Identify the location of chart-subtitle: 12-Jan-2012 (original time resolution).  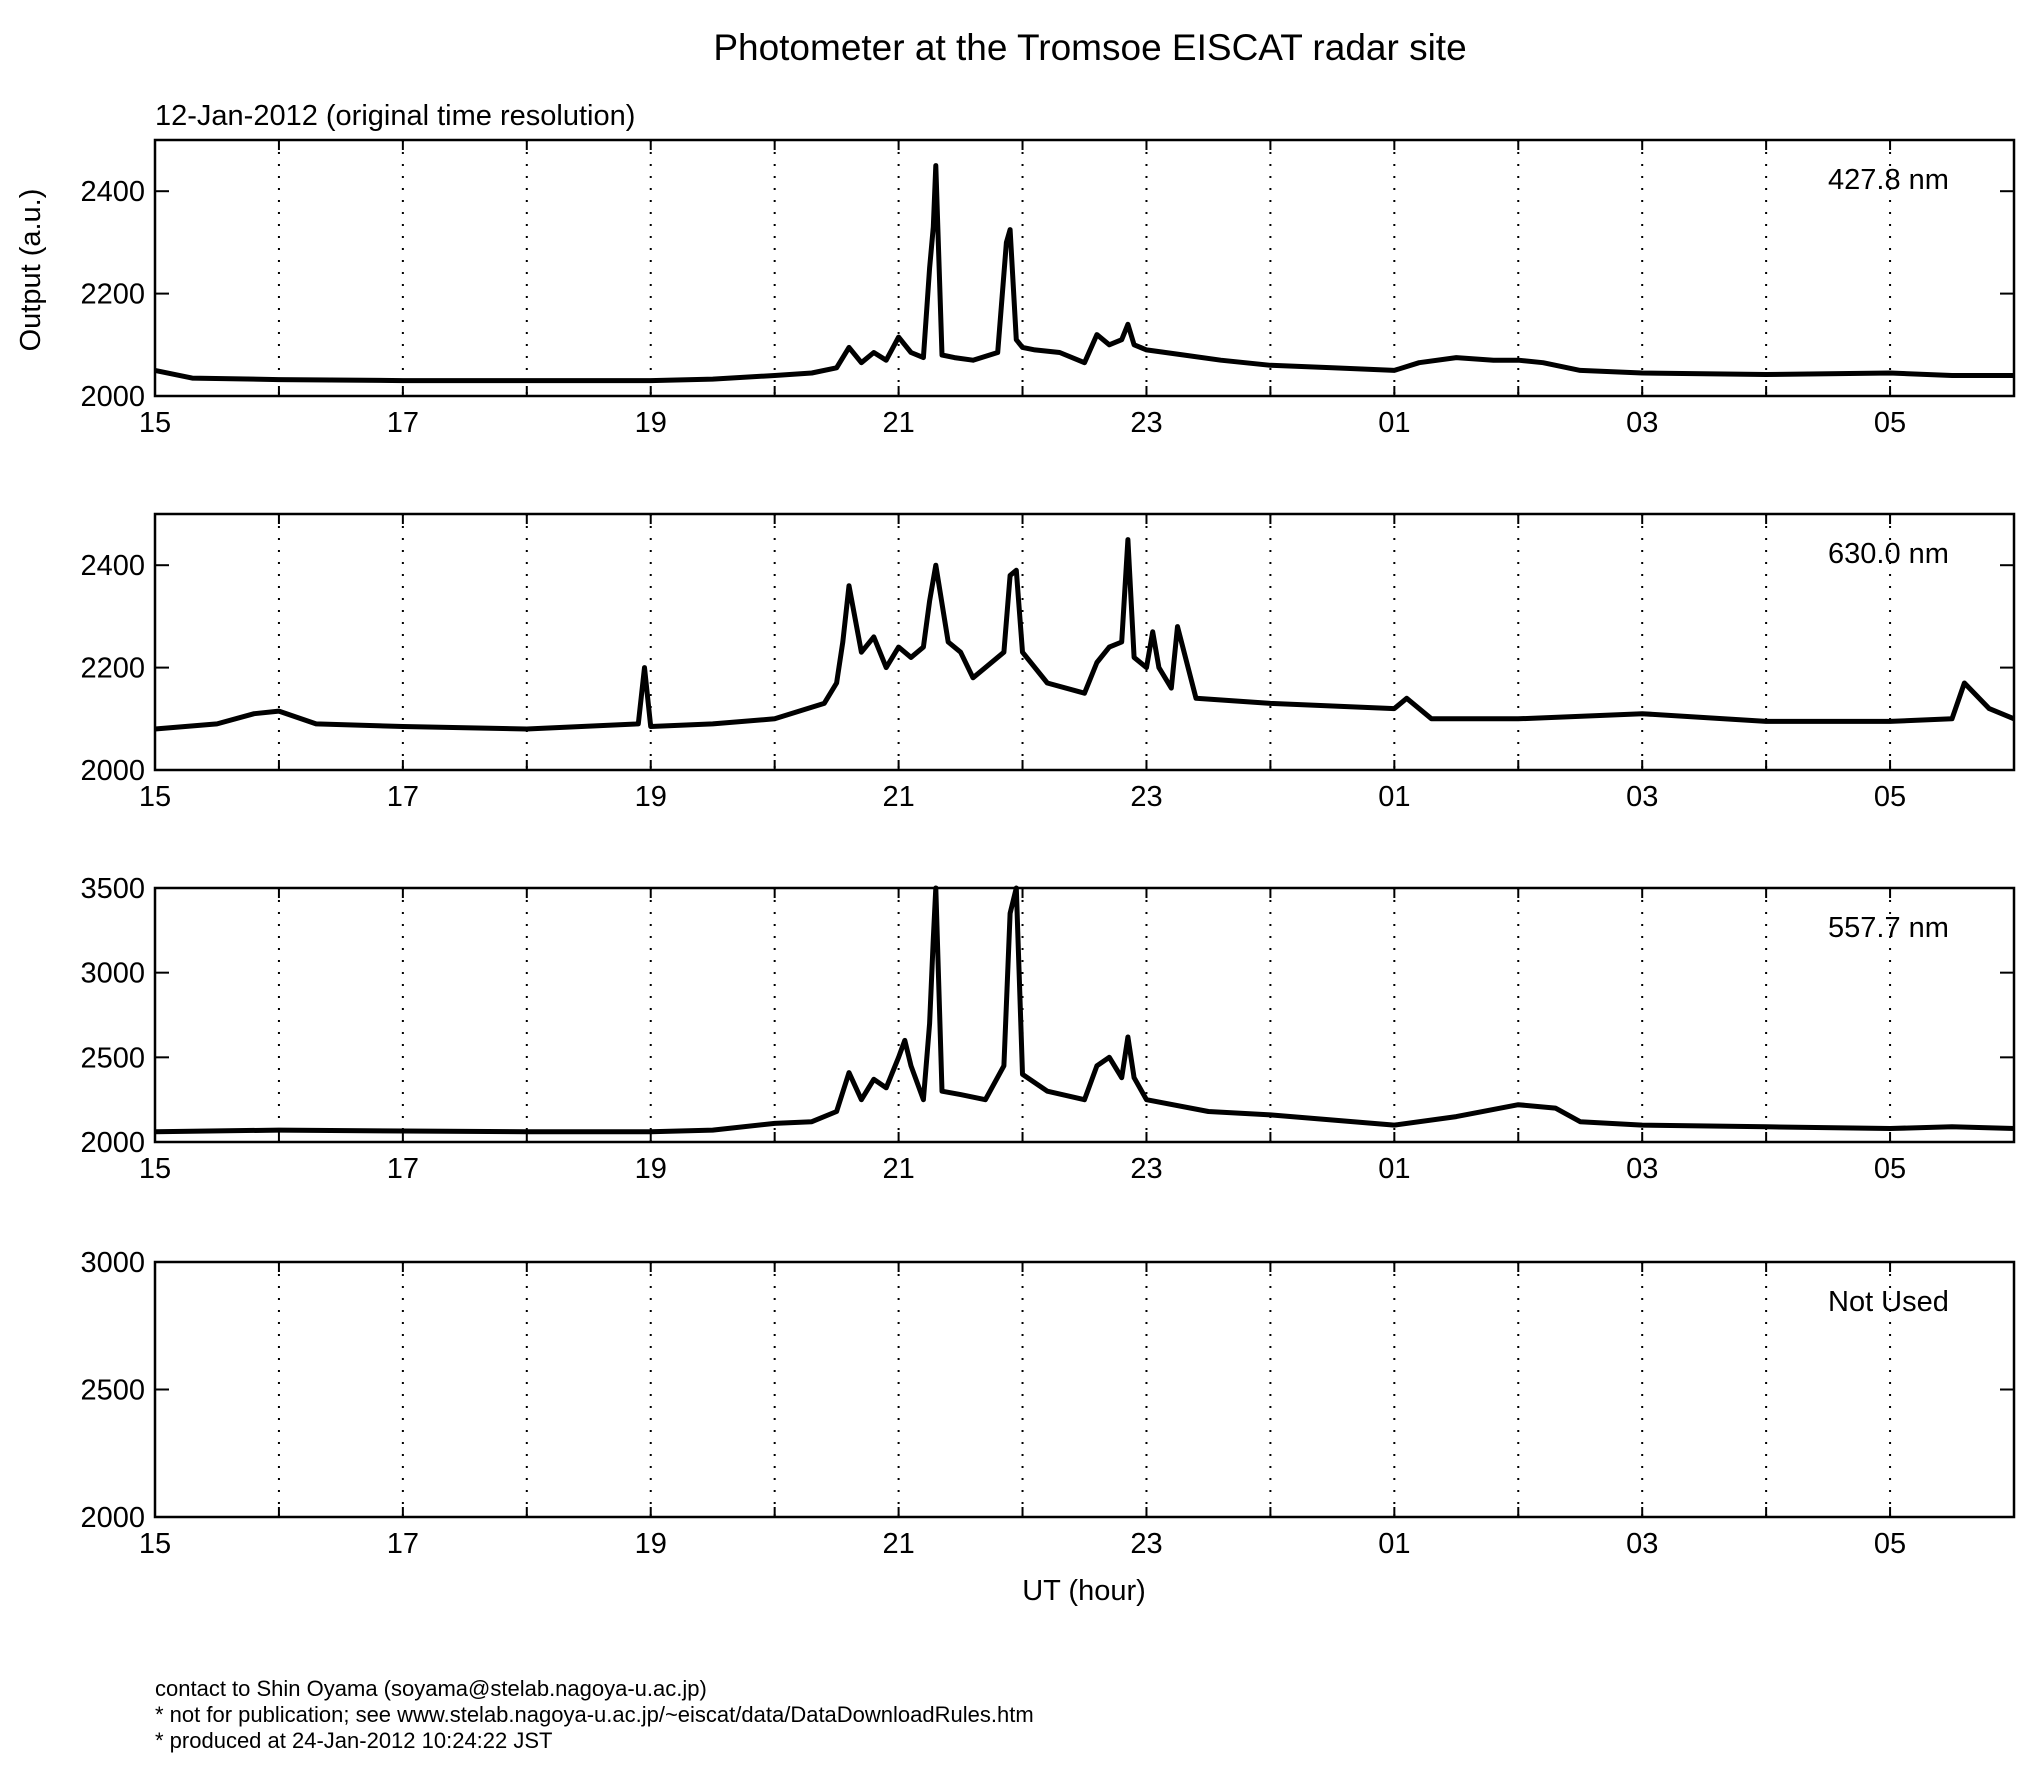
(395, 116).